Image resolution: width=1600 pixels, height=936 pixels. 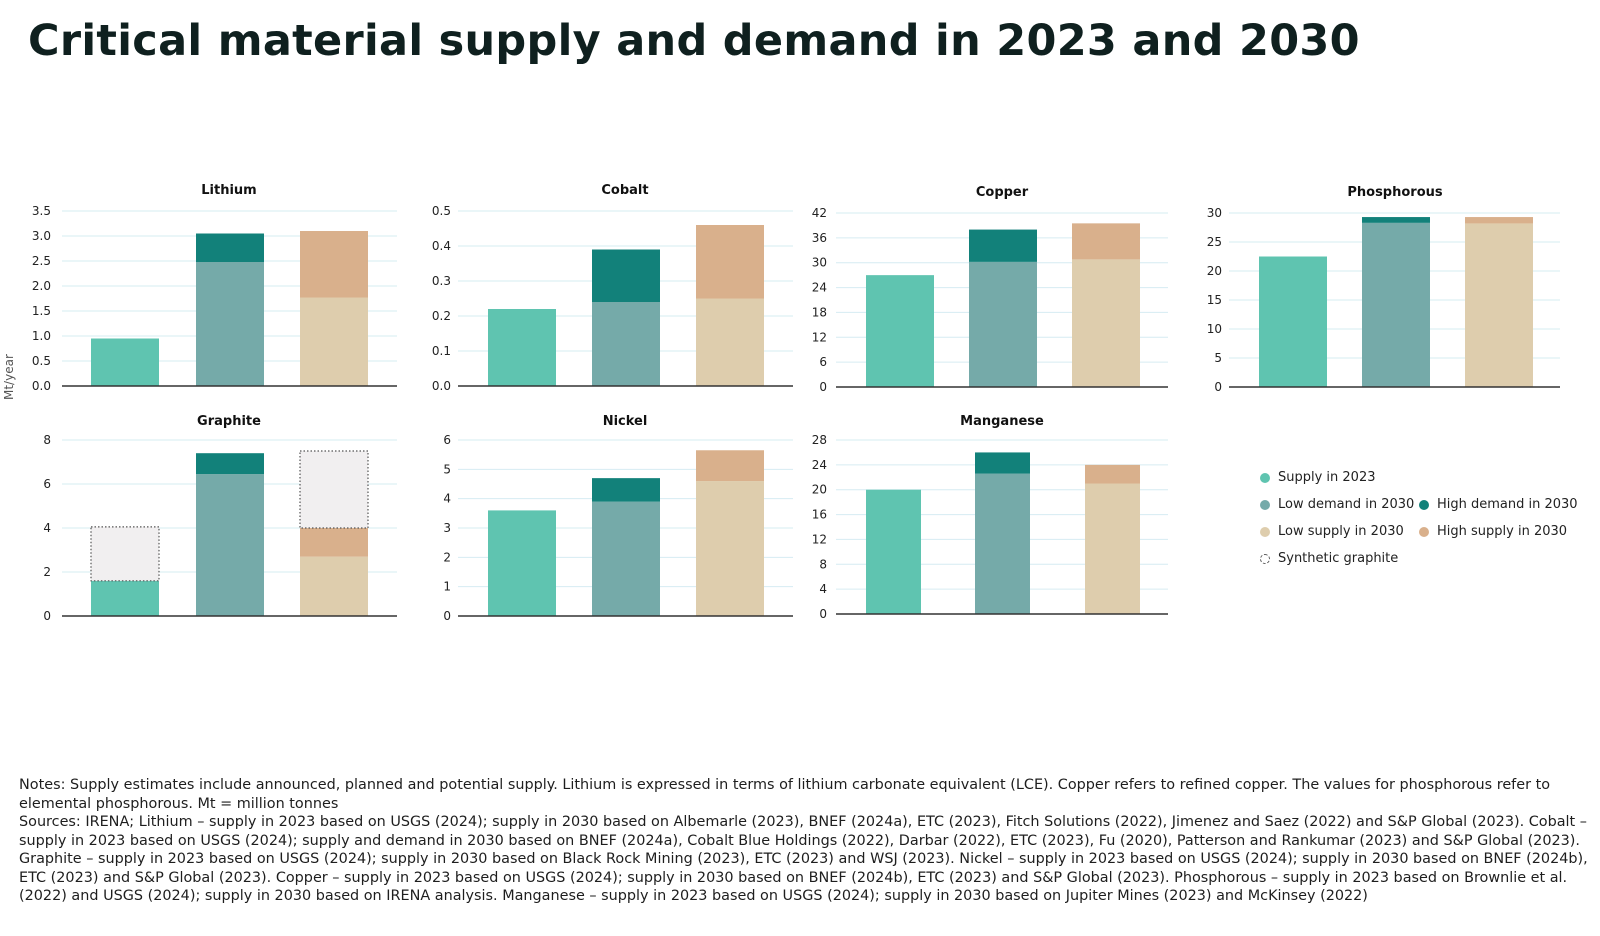 What do you see at coordinates (441, 351) in the screenshot?
I see `y-tick-label: 0.1` at bounding box center [441, 351].